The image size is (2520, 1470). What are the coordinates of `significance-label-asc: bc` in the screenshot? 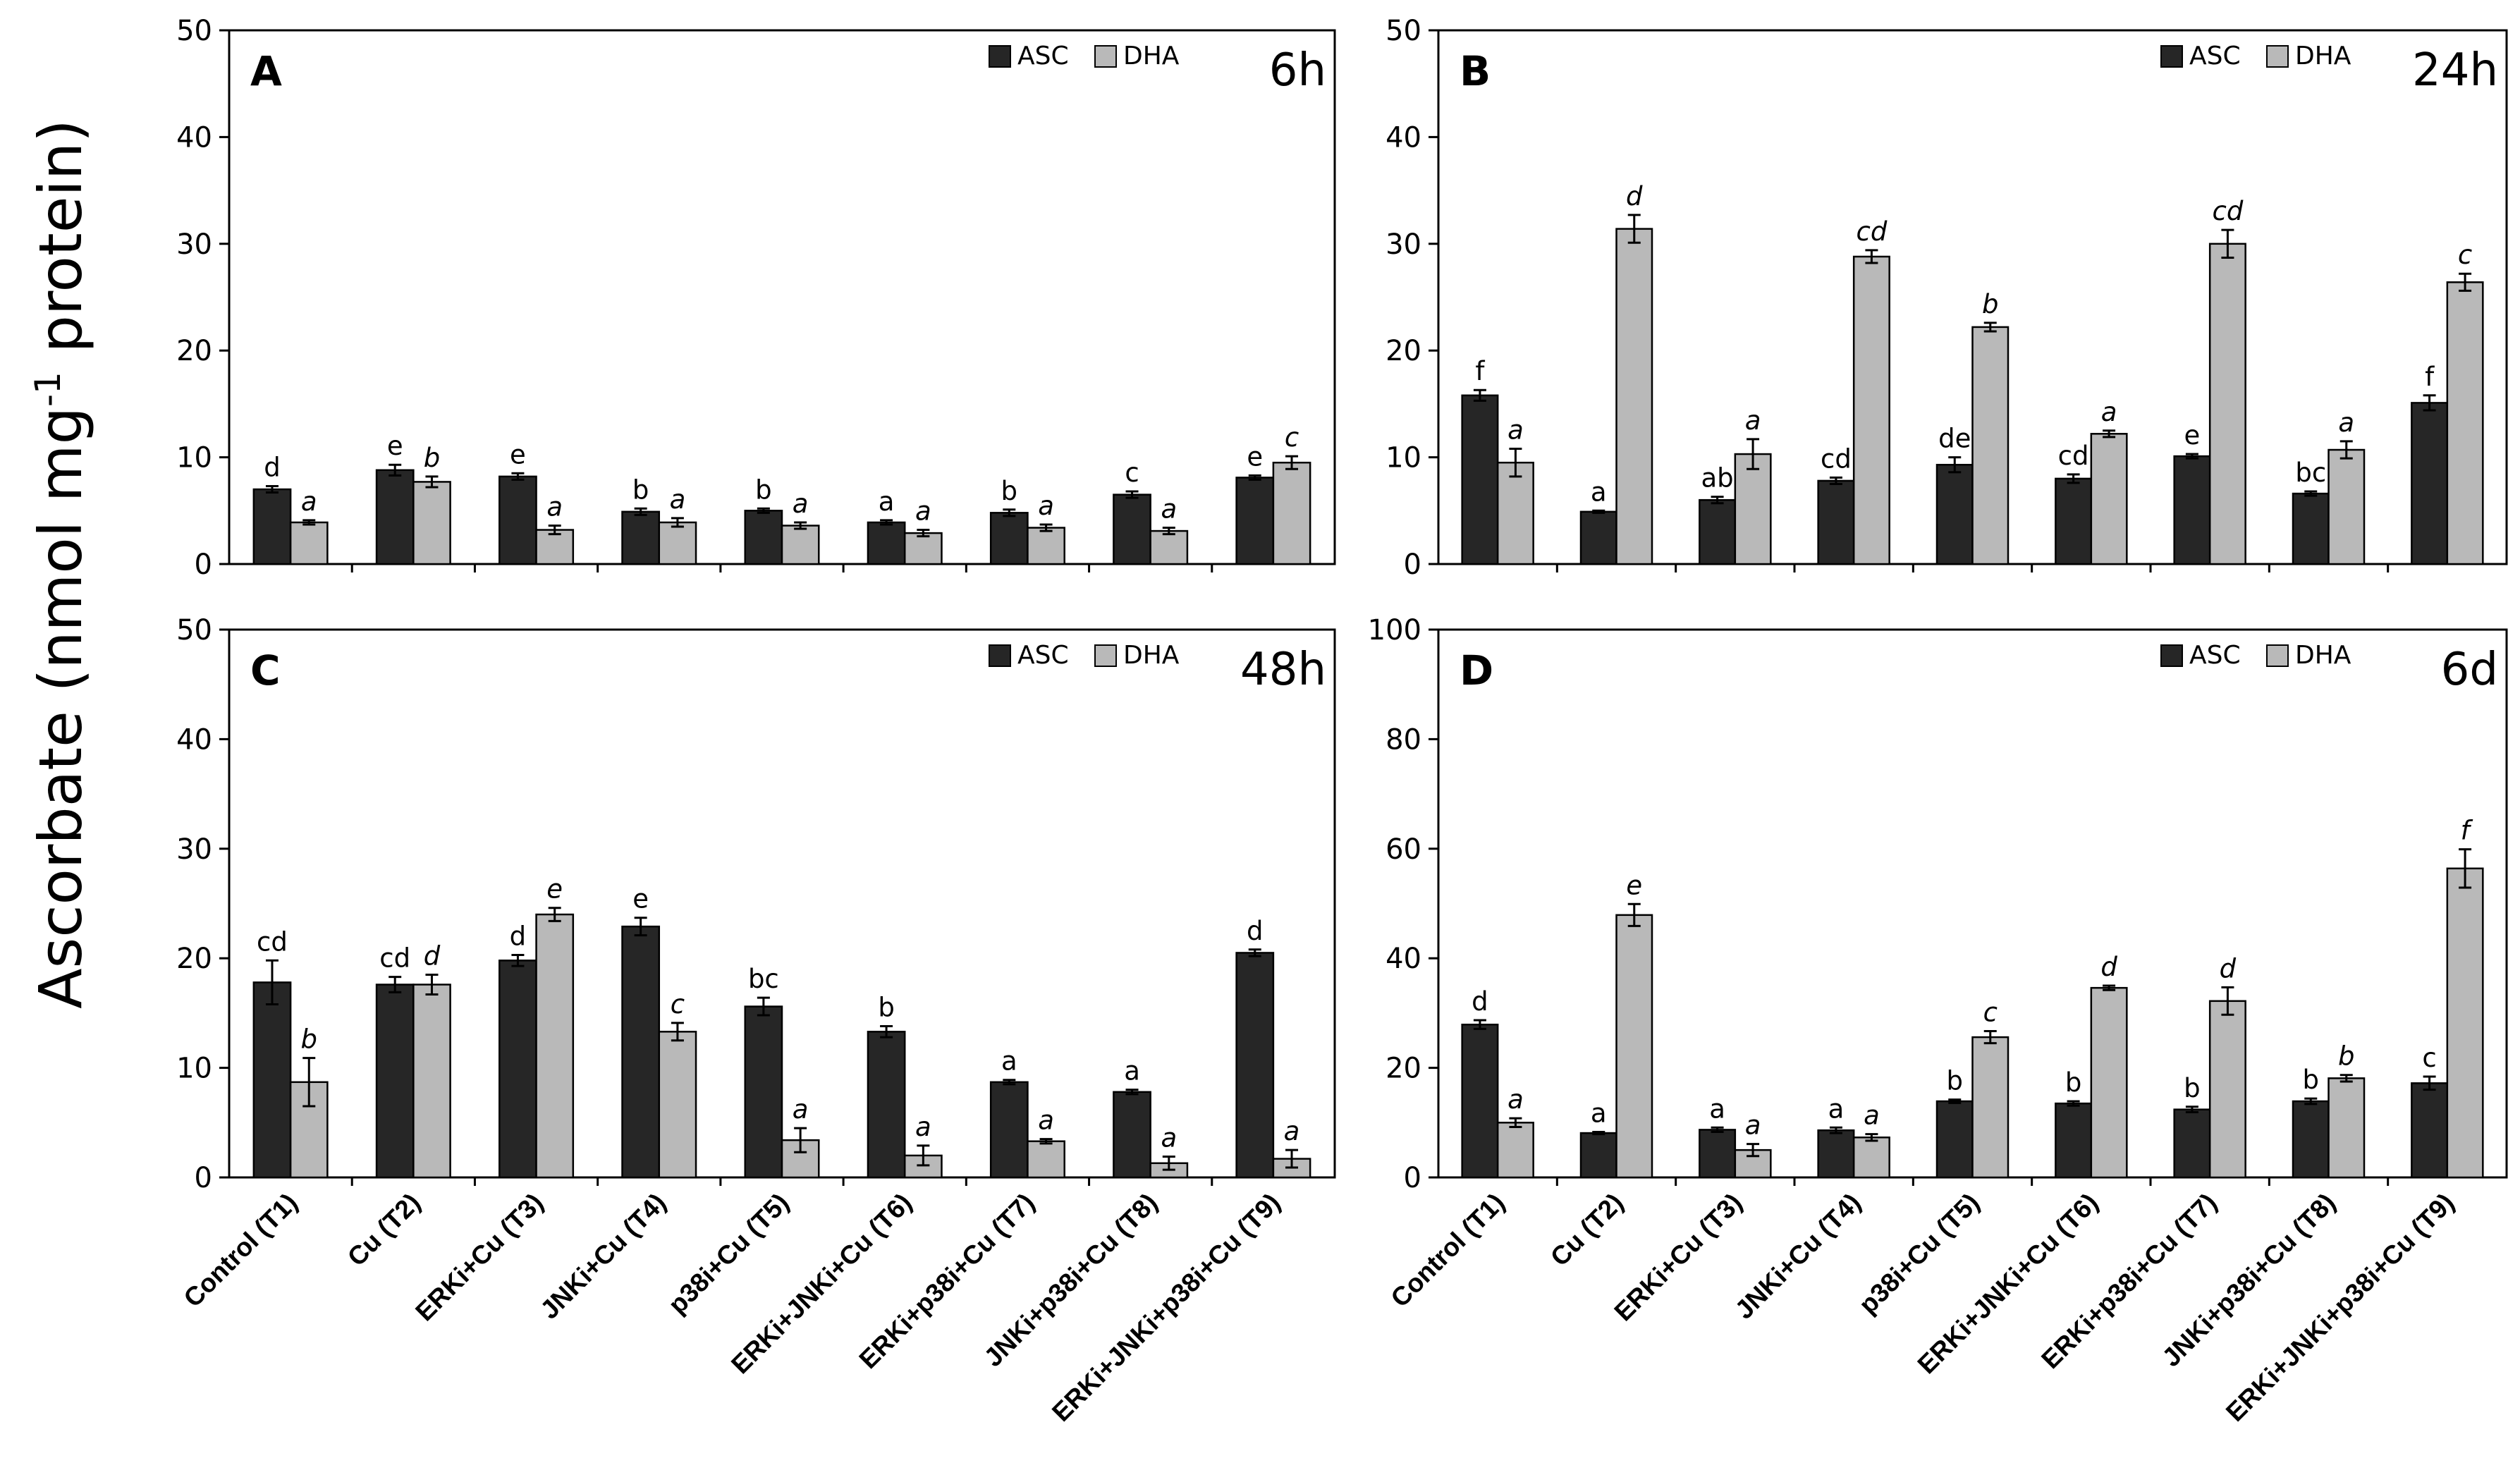 It's located at (2310, 473).